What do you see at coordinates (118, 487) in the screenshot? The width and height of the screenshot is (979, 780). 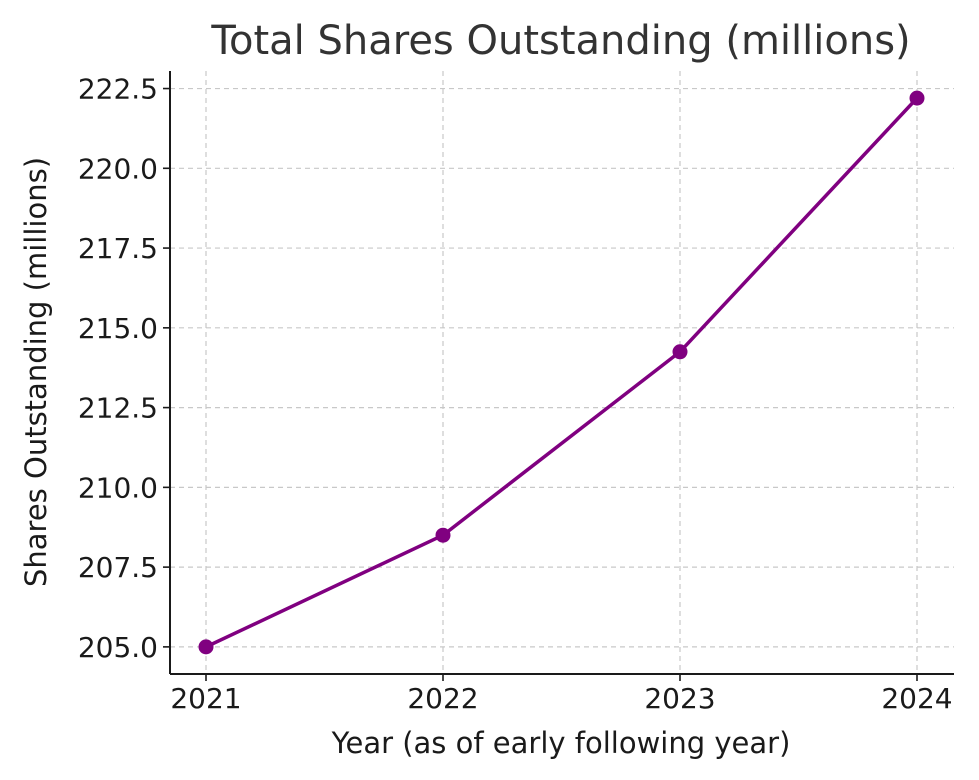 I see `y-tick-label: 210.0` at bounding box center [118, 487].